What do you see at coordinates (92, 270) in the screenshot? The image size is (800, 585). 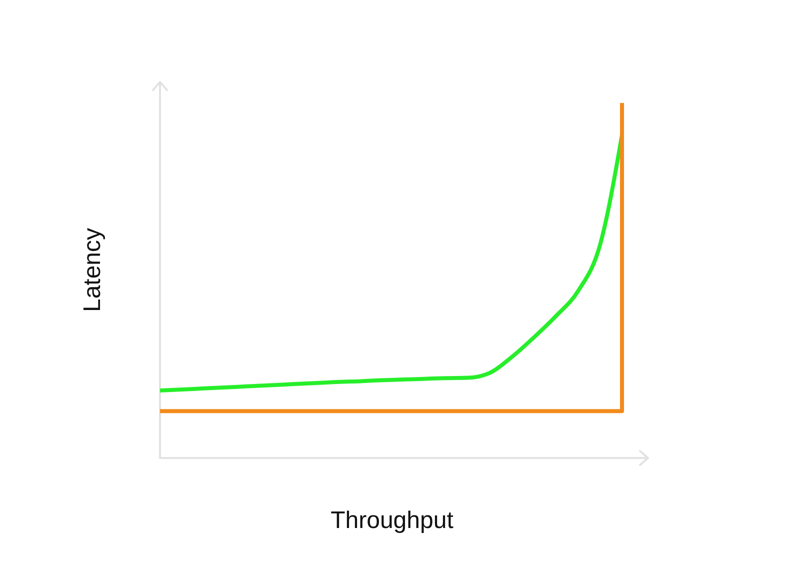 I see `y-axis-title: Latency` at bounding box center [92, 270].